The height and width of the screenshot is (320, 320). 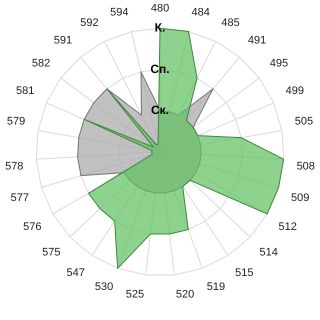 I want to click on spoke-label: 578, so click(x=14, y=166).